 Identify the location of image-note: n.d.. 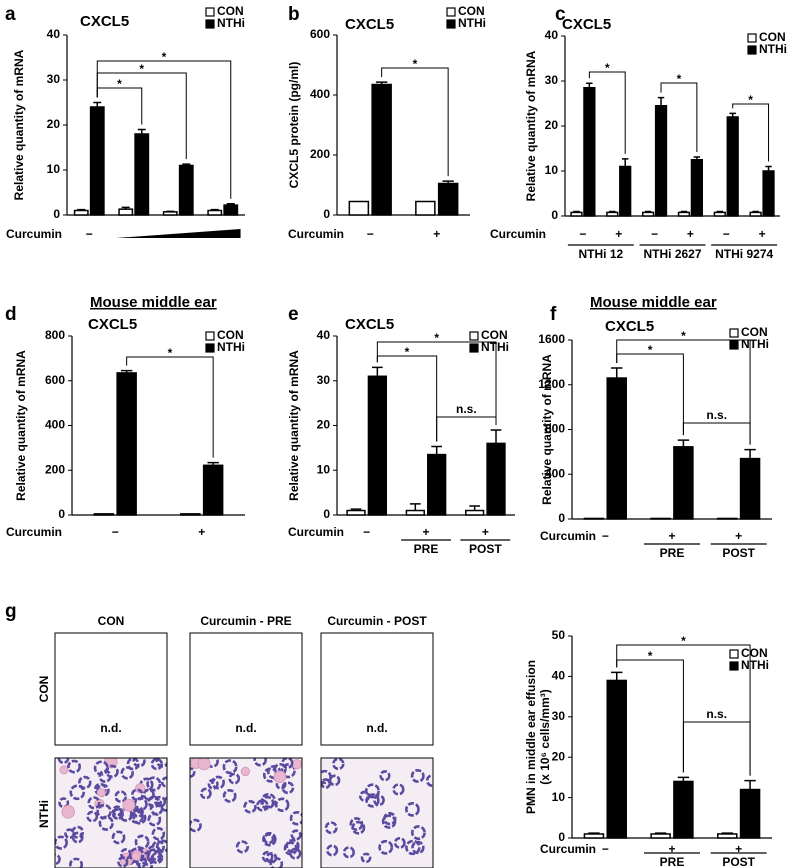
(110, 728).